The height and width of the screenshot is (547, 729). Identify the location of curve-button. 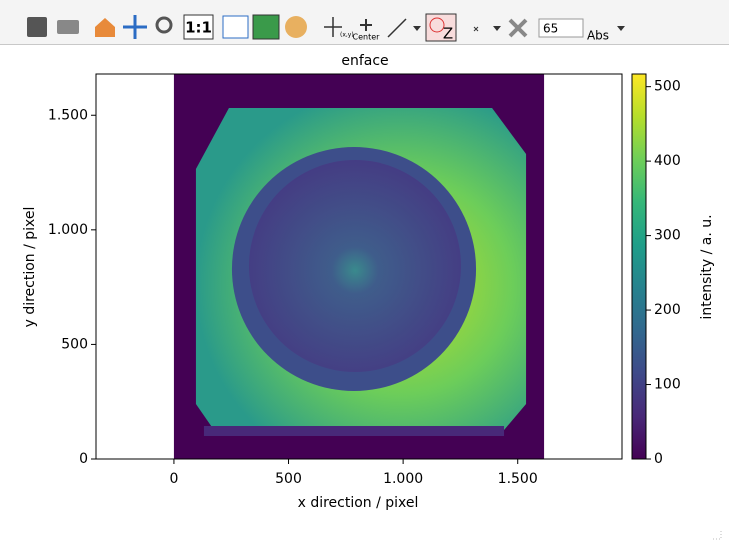
(235, 27).